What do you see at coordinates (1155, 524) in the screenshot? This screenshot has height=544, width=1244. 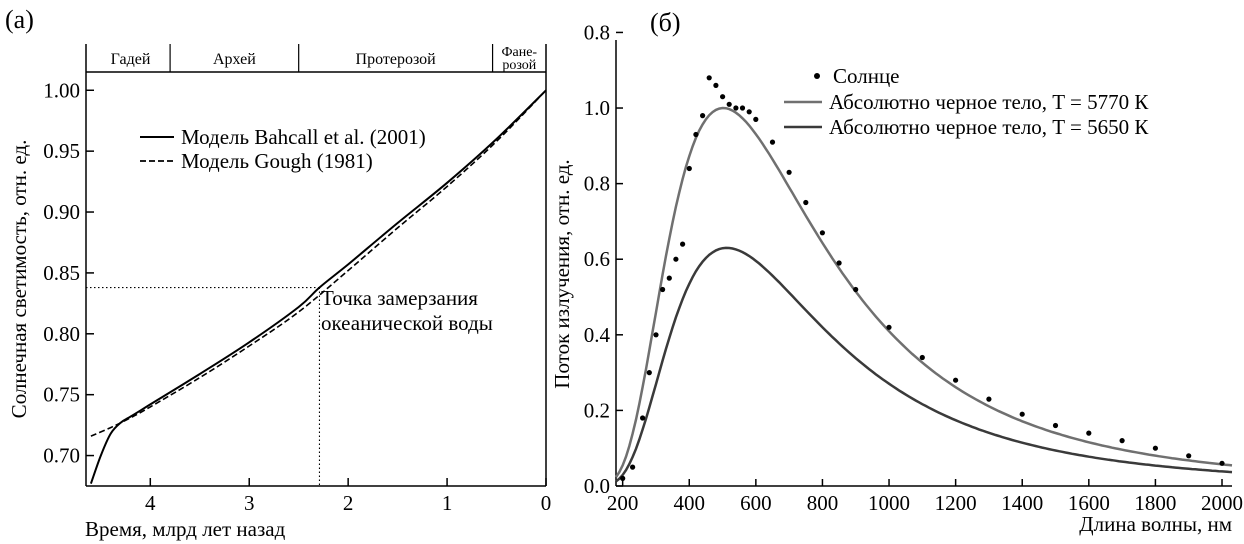 I see `panel-b-x-axis-label: Длина волны, нм` at bounding box center [1155, 524].